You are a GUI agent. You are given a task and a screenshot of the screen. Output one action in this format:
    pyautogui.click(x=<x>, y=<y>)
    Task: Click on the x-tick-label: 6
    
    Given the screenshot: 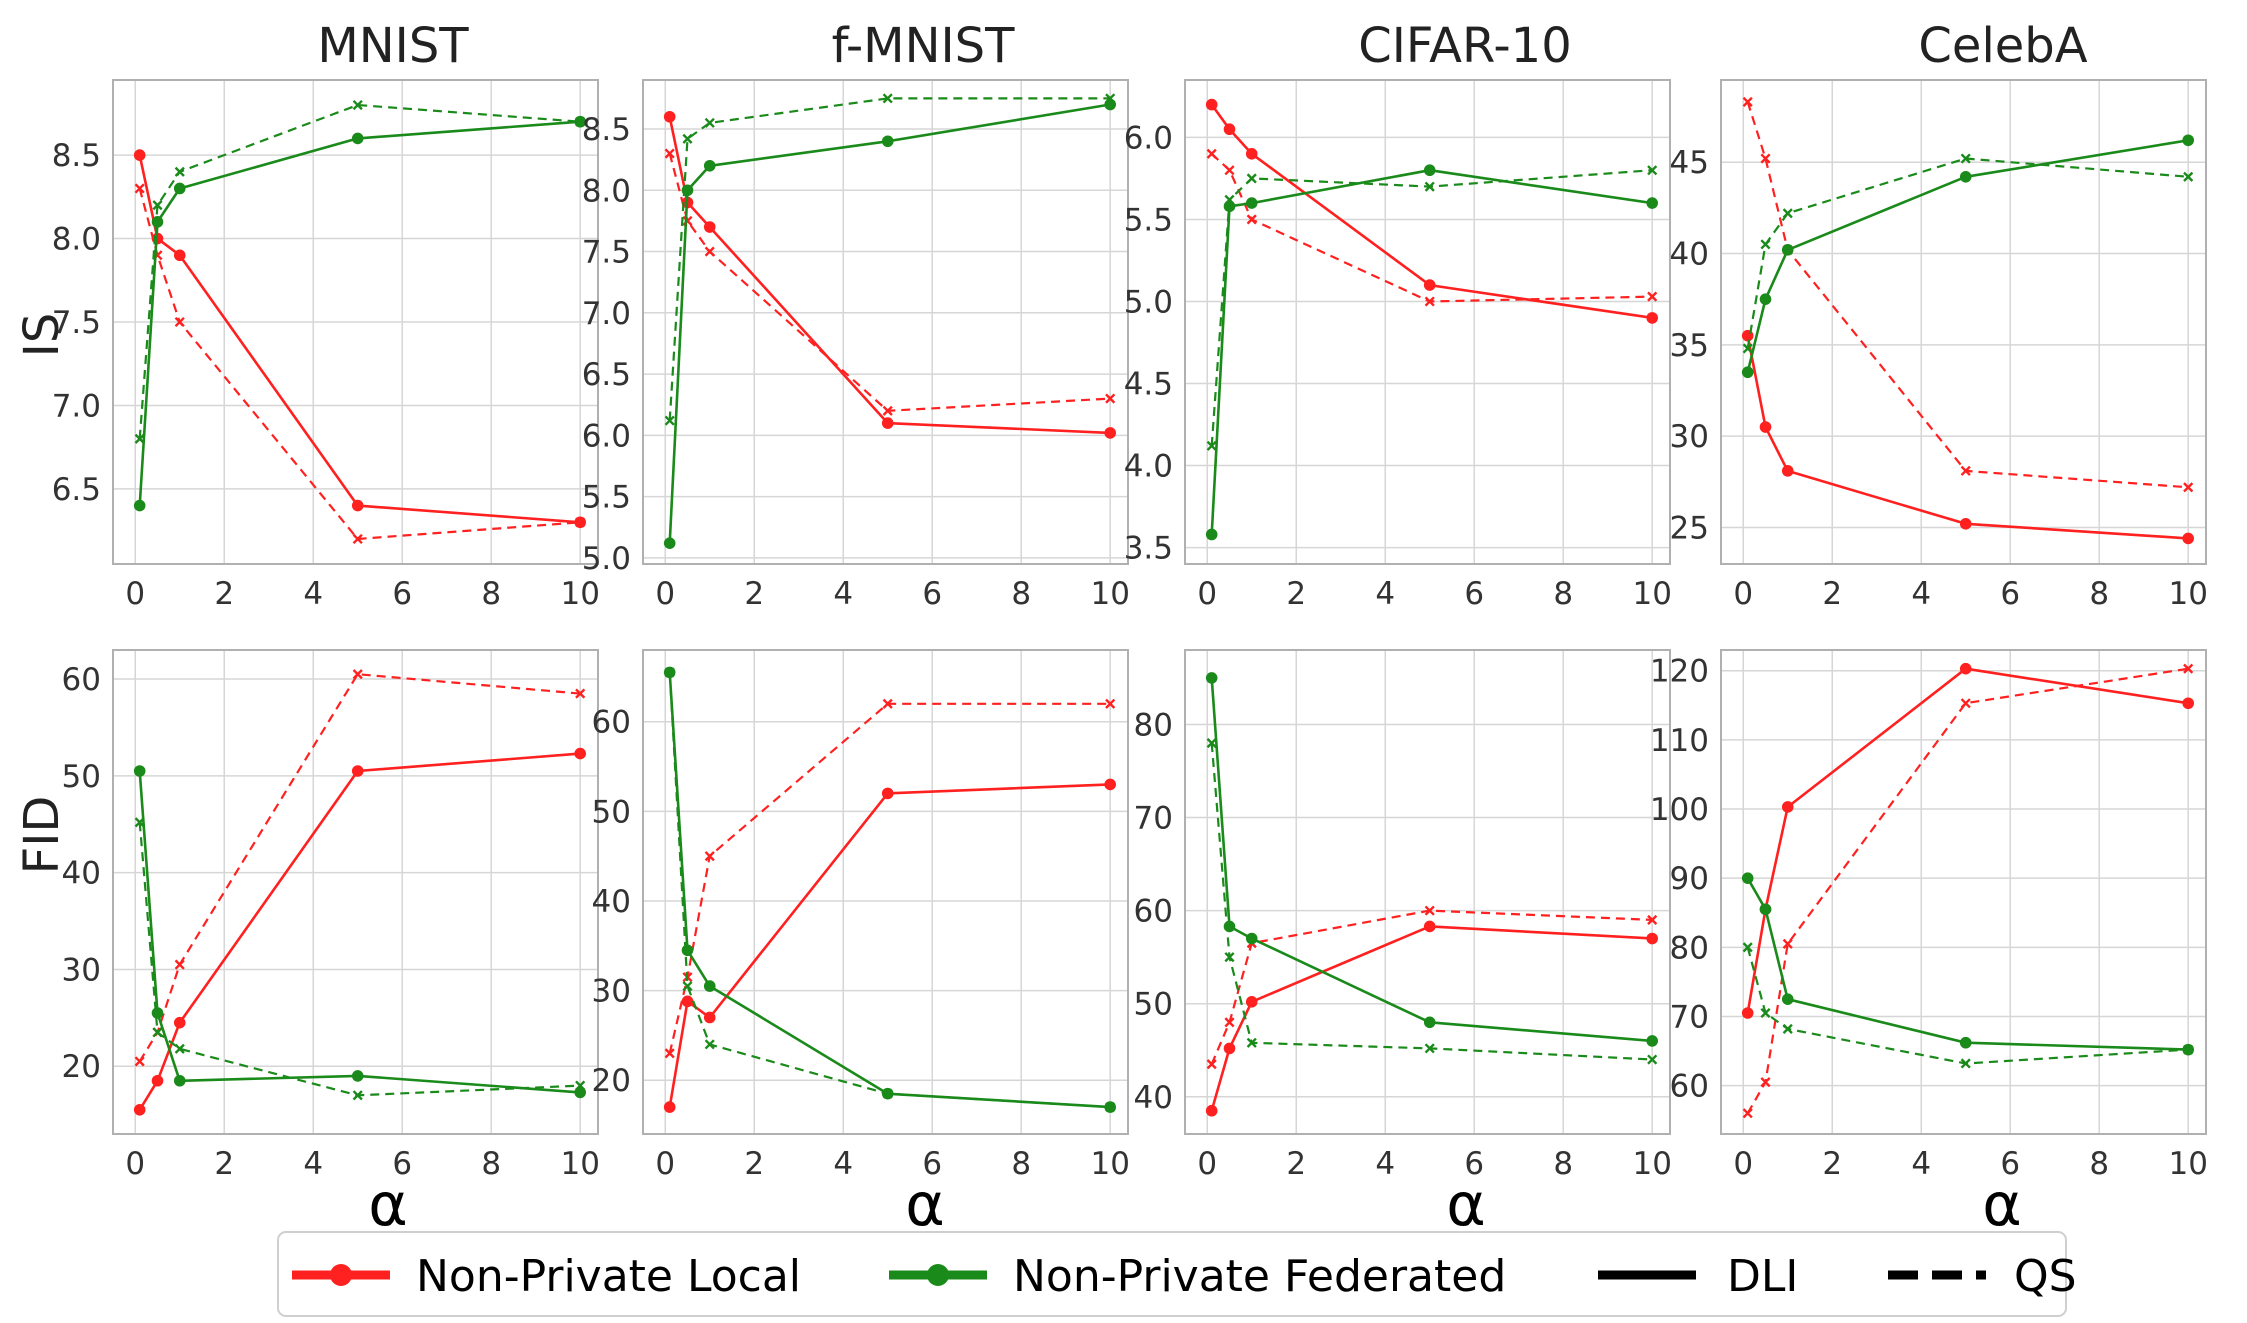 What is the action you would take?
    pyautogui.click(x=402, y=1164)
    